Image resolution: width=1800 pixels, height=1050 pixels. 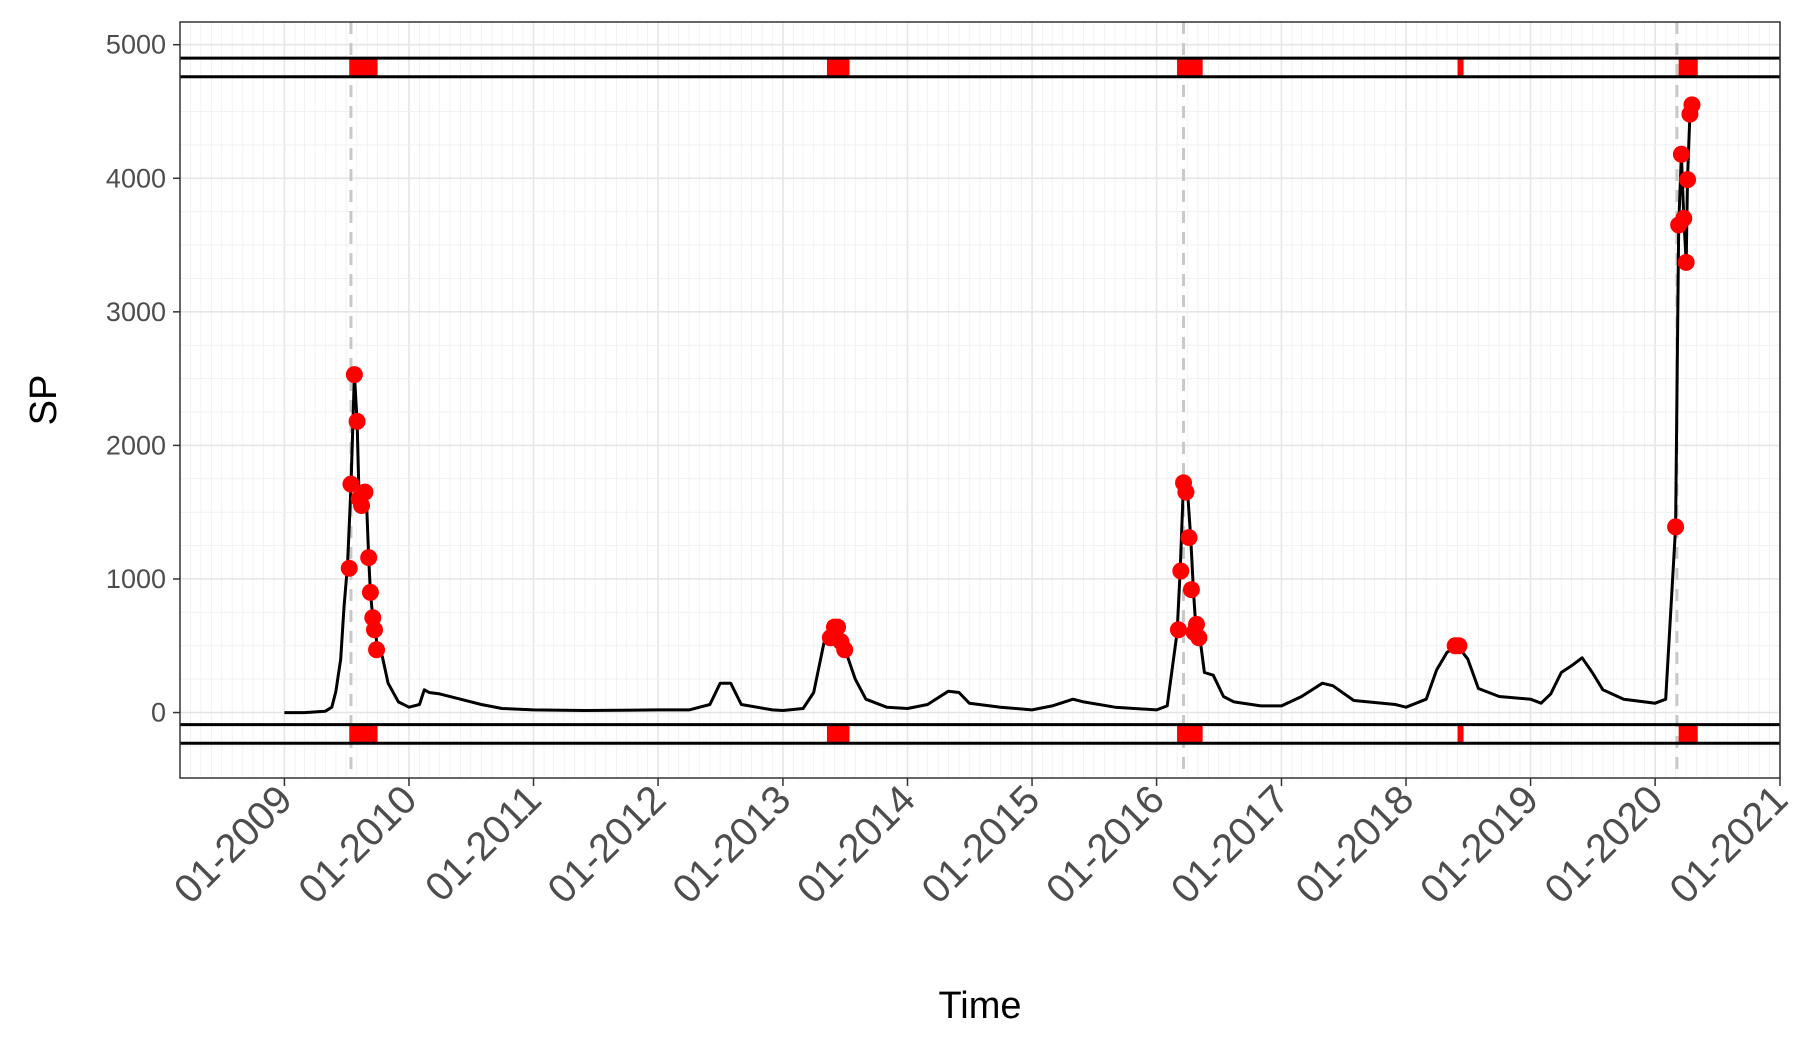 What do you see at coordinates (136, 579) in the screenshot?
I see `y-tick-label: 1000` at bounding box center [136, 579].